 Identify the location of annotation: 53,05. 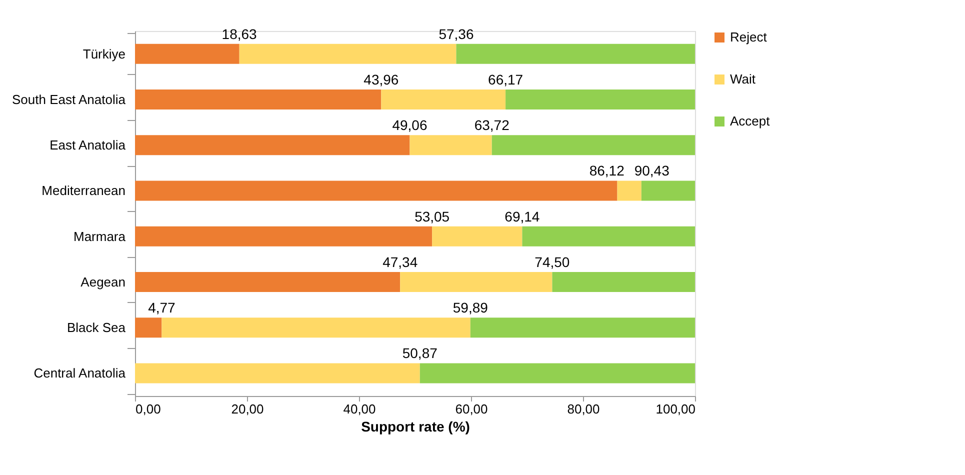
(432, 216).